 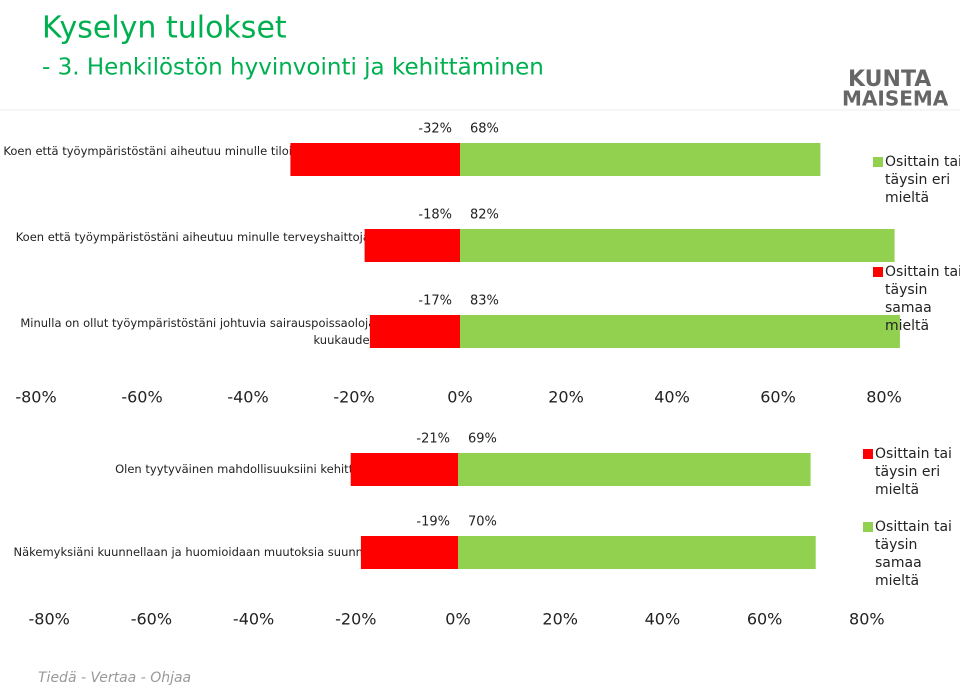 What do you see at coordinates (435, 215) in the screenshot?
I see `value-label: -18%` at bounding box center [435, 215].